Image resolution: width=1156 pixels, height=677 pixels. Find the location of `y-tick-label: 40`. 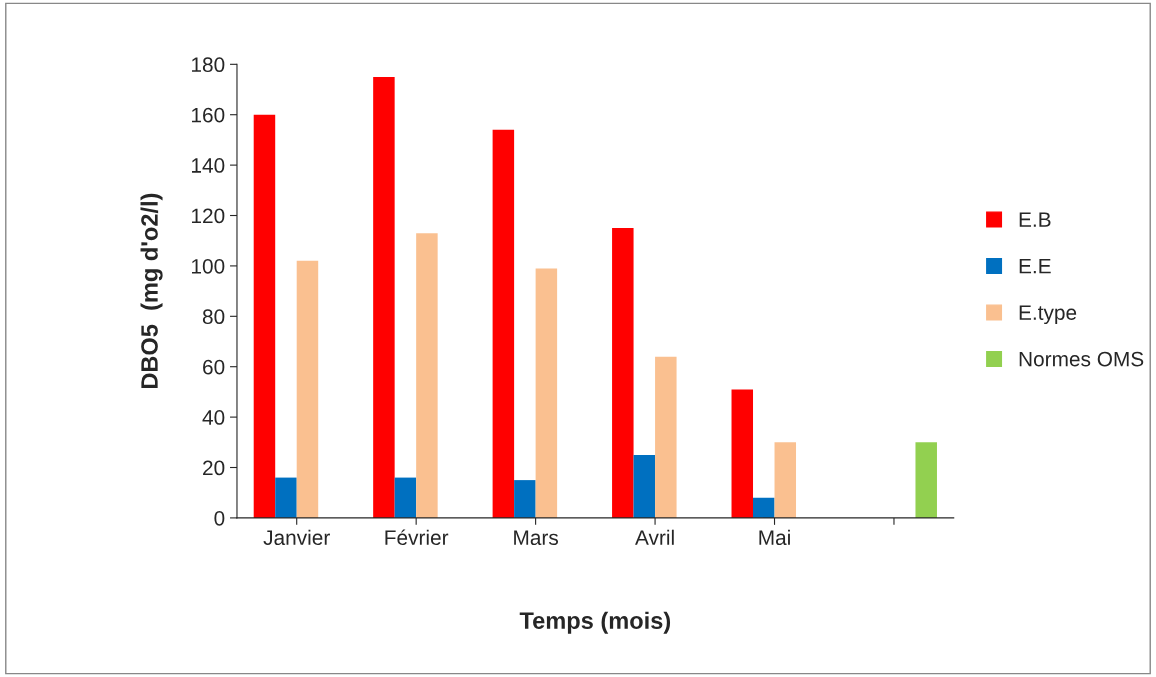

y-tick-label: 40 is located at coordinates (213, 417).